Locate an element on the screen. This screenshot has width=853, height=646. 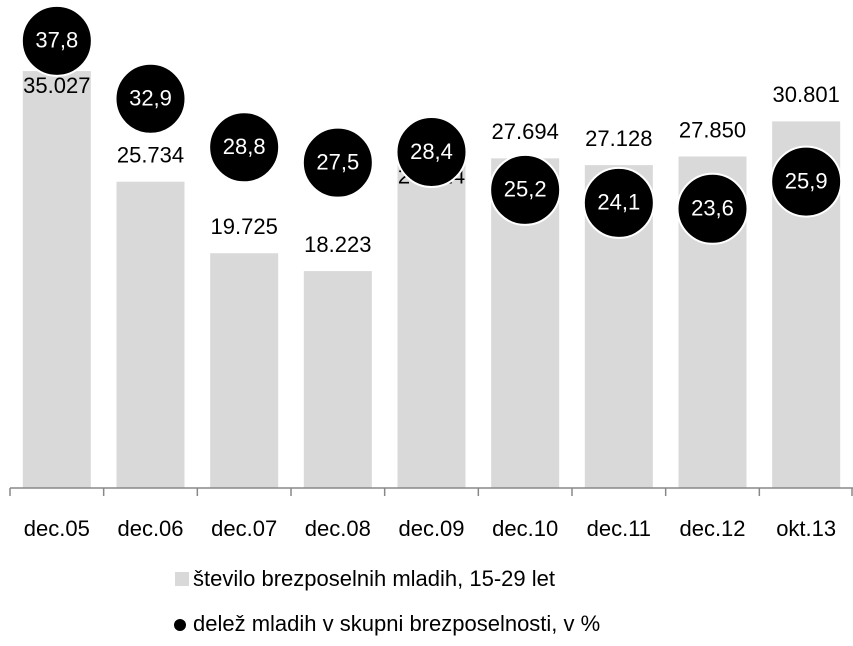
bar-value-label: 25.734 is located at coordinates (150, 155).